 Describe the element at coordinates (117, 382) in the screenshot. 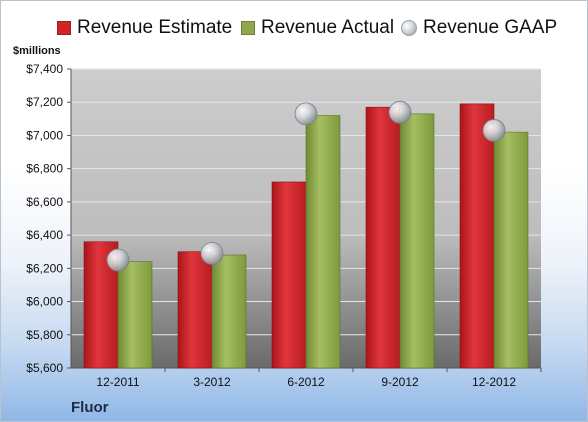

I see `x-tick-label: 12-2011` at that location.